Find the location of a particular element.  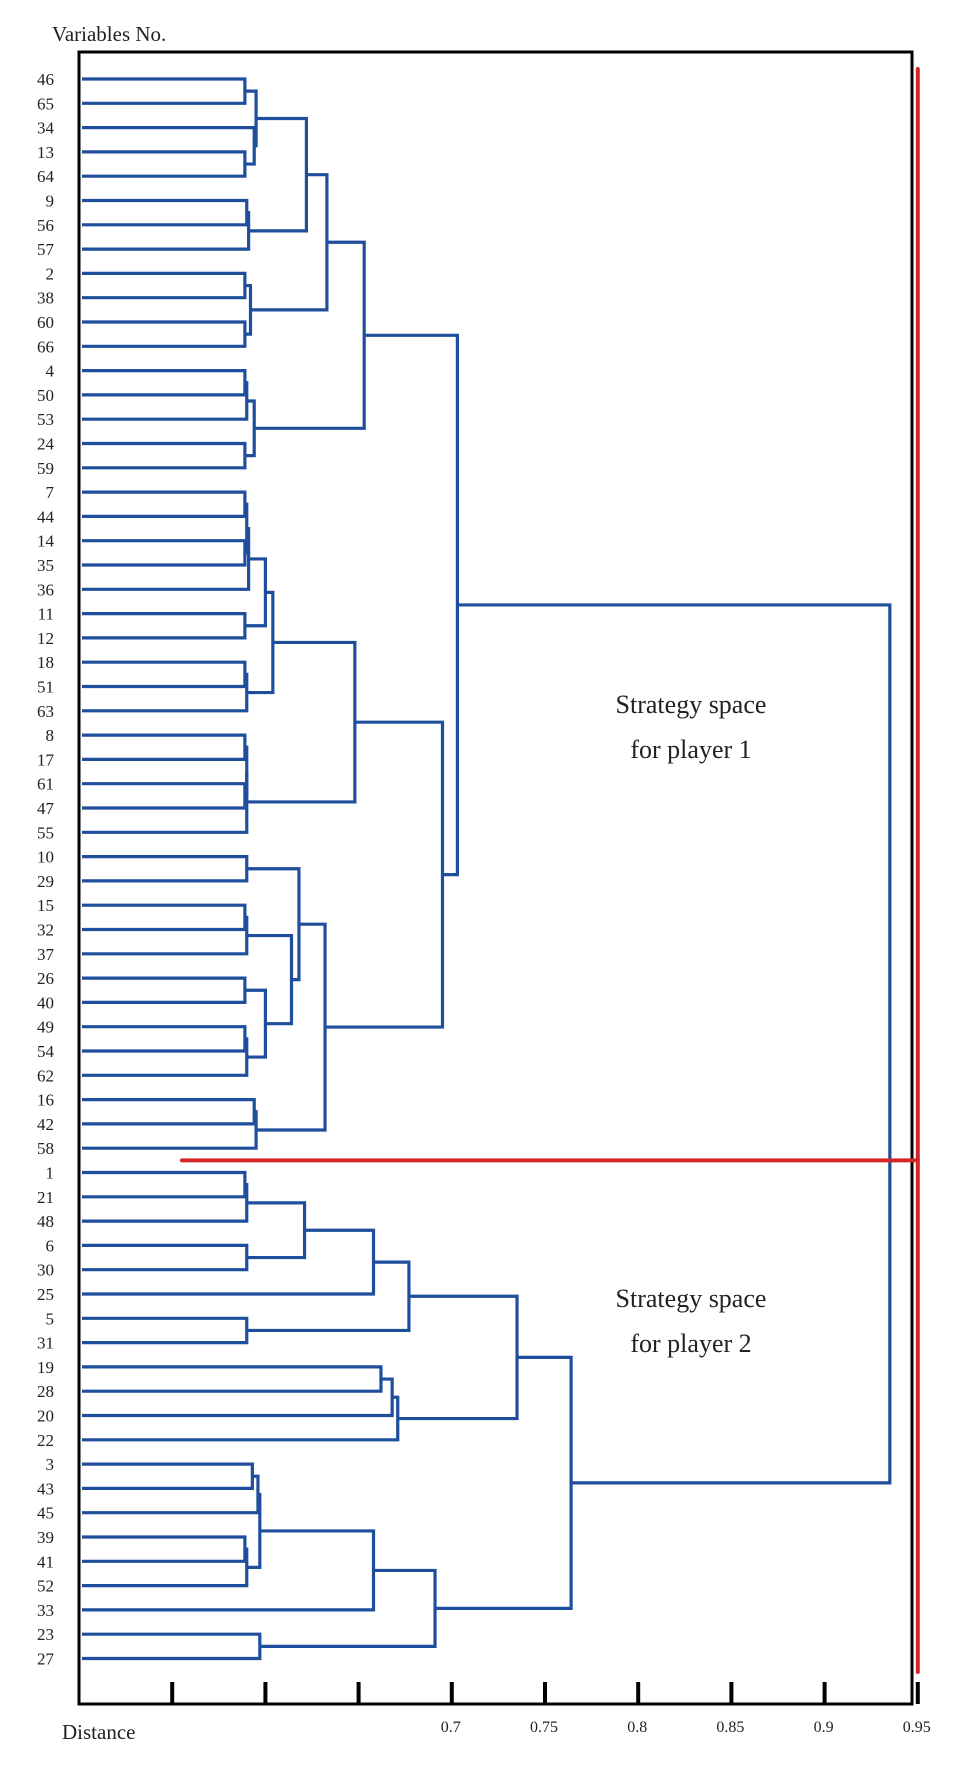

leaf-label-64: 64 is located at coordinates (46, 176).